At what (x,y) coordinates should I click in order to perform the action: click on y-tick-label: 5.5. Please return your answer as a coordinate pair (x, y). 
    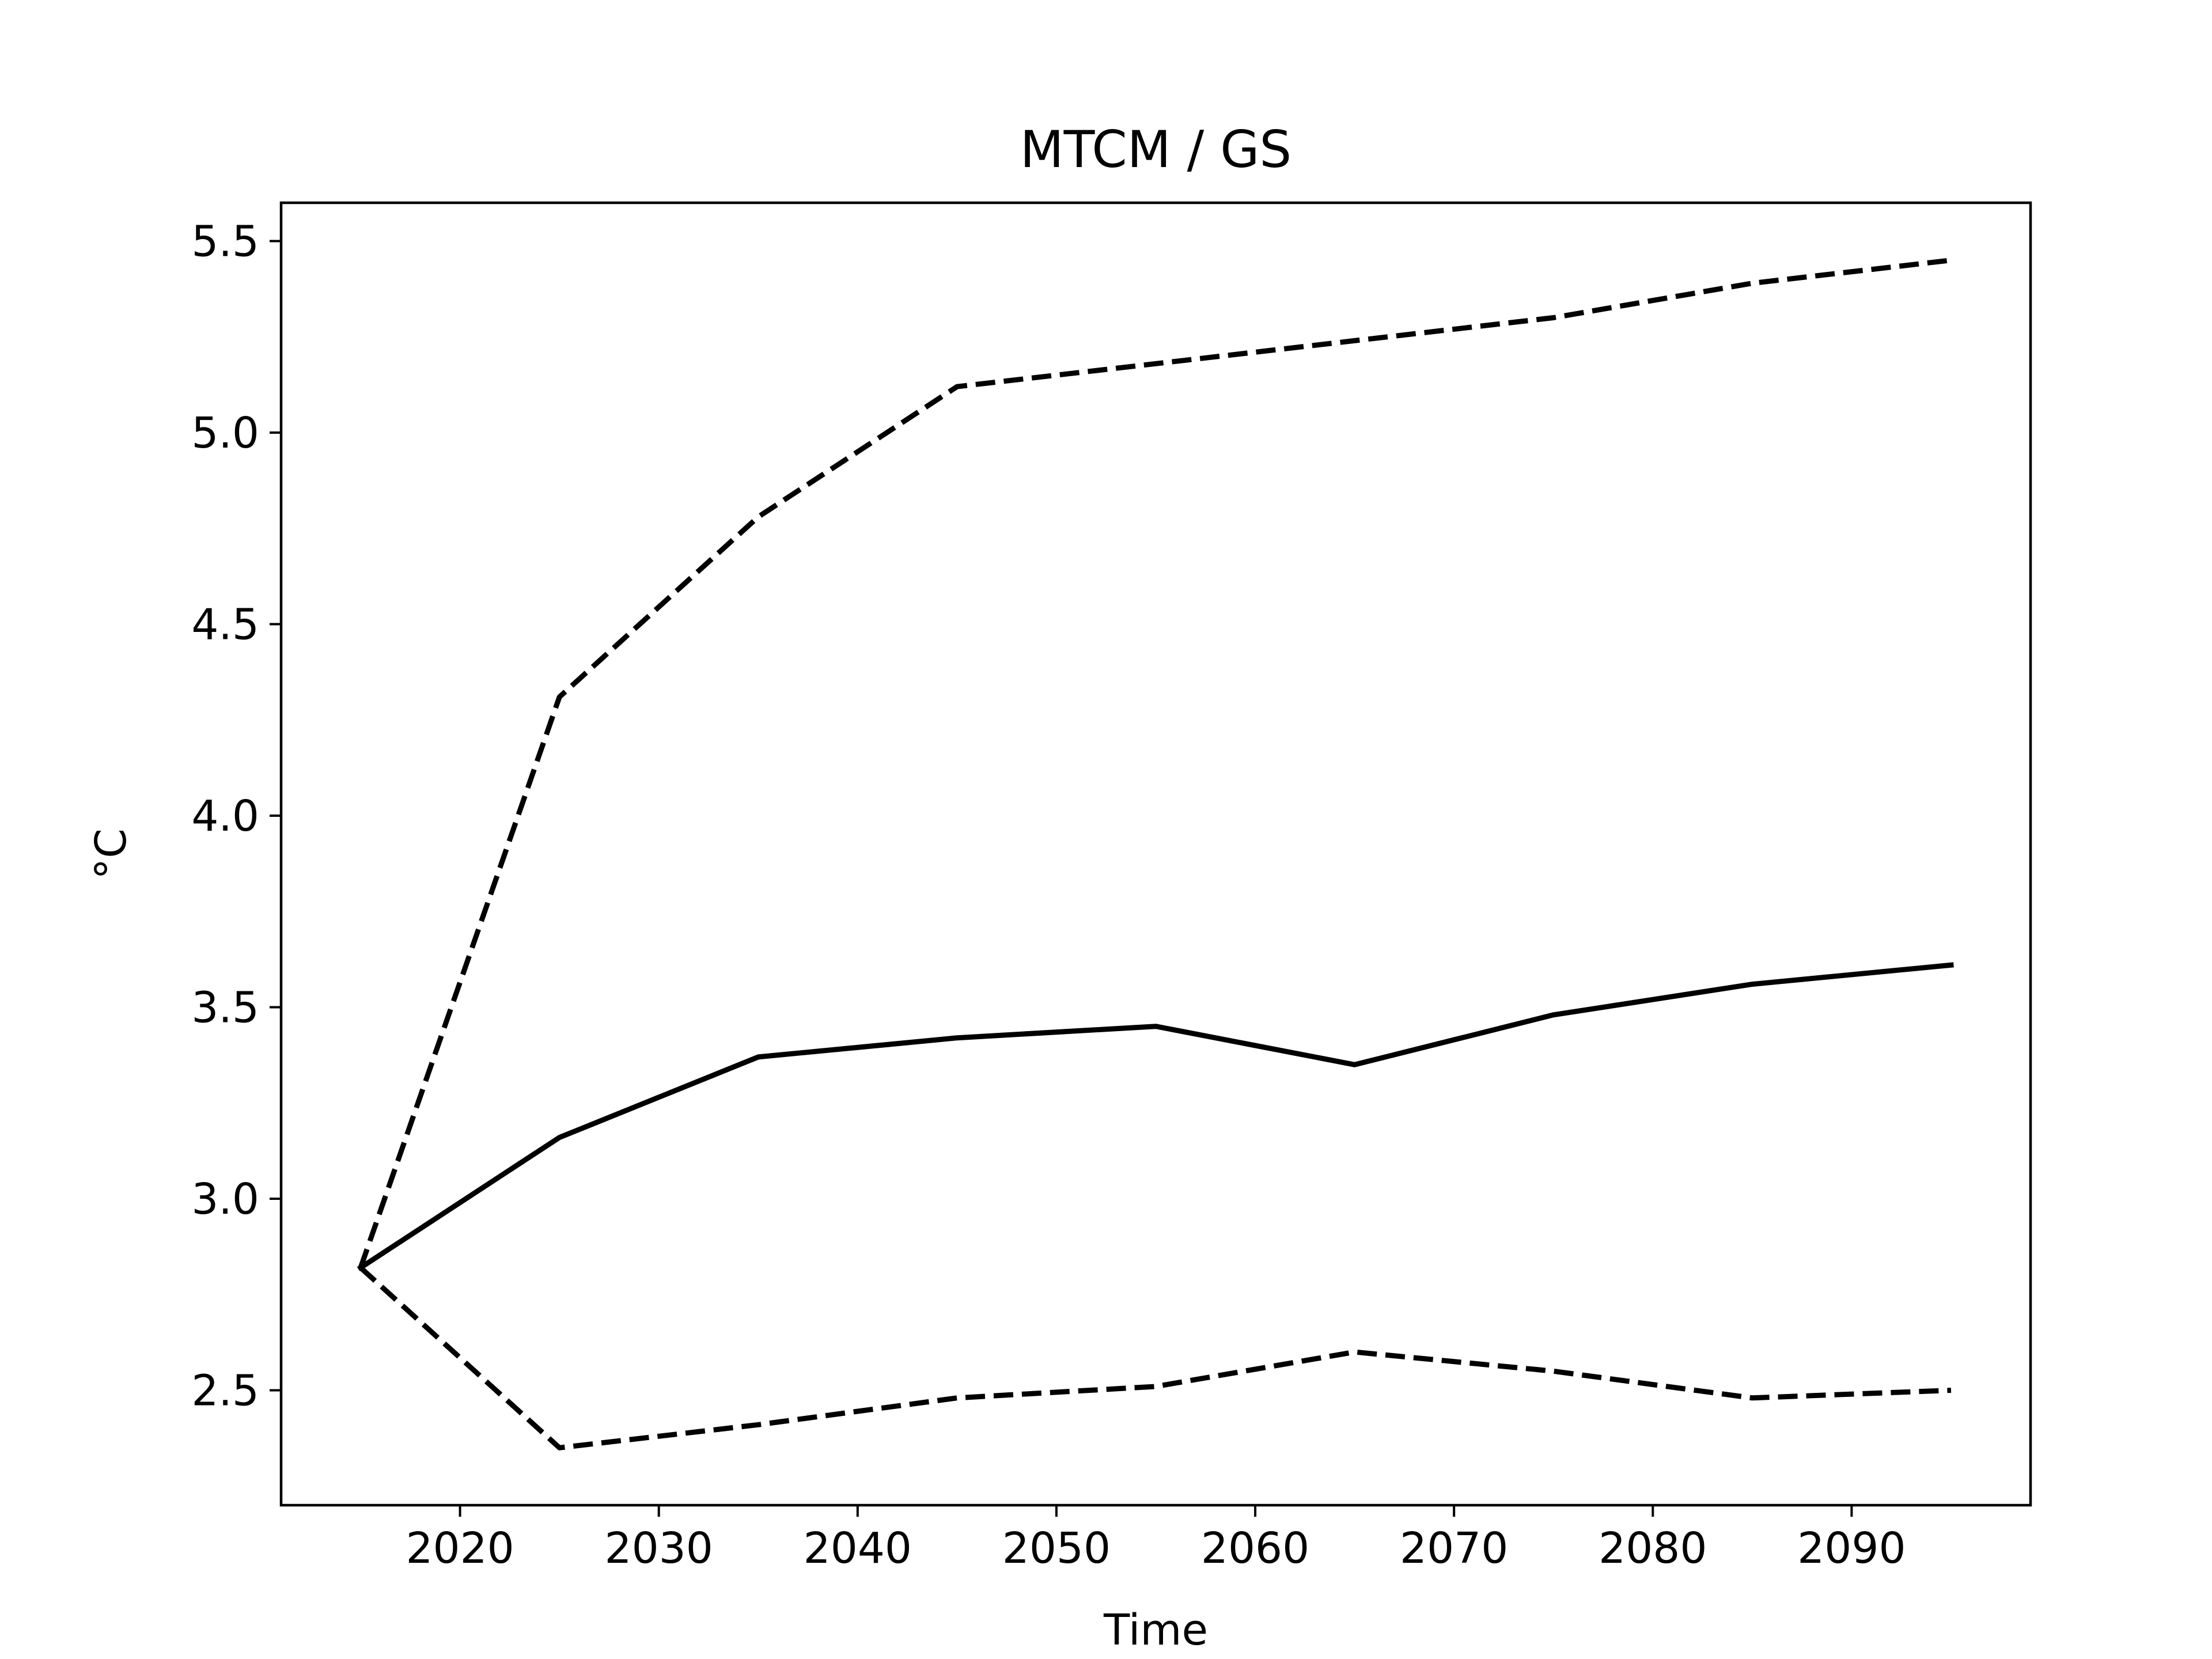
    Looking at the image, I should click on (225, 242).